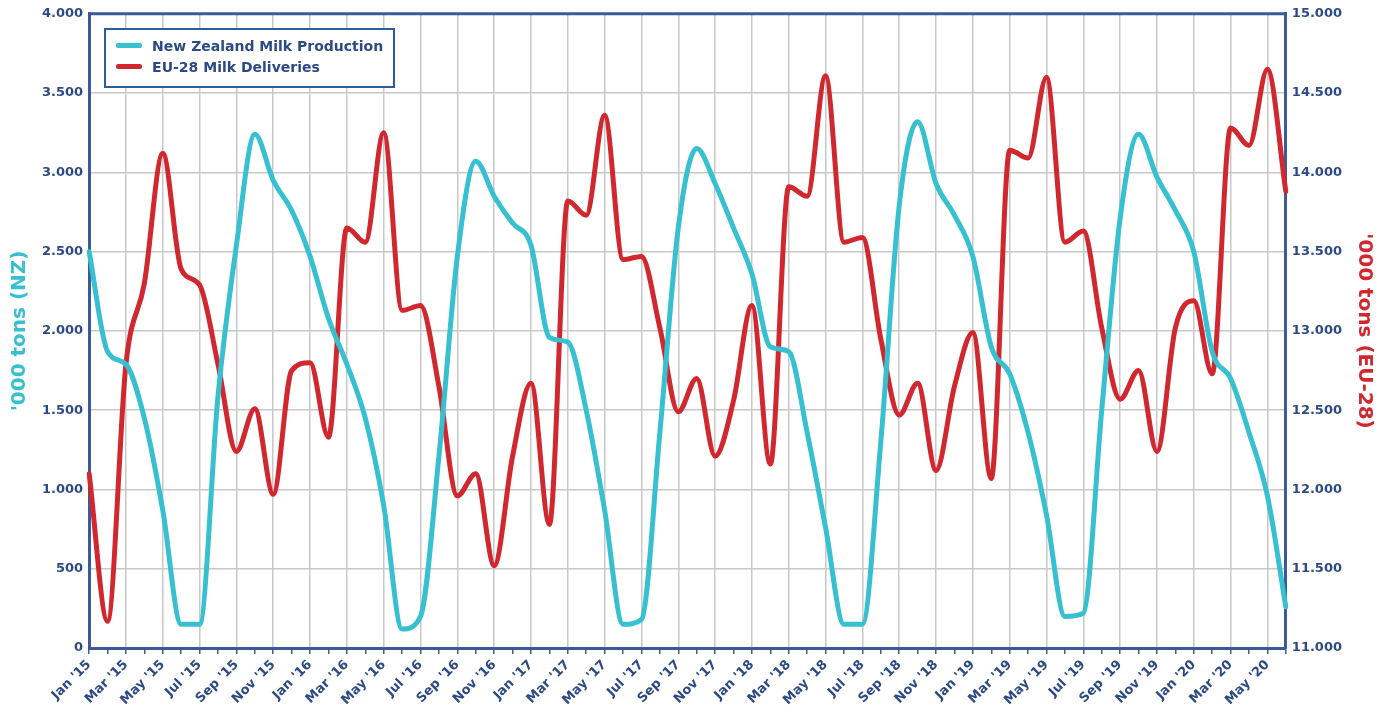 Image resolution: width=1386 pixels, height=713 pixels. I want to click on y2-tick-label: 15.000, so click(1317, 13).